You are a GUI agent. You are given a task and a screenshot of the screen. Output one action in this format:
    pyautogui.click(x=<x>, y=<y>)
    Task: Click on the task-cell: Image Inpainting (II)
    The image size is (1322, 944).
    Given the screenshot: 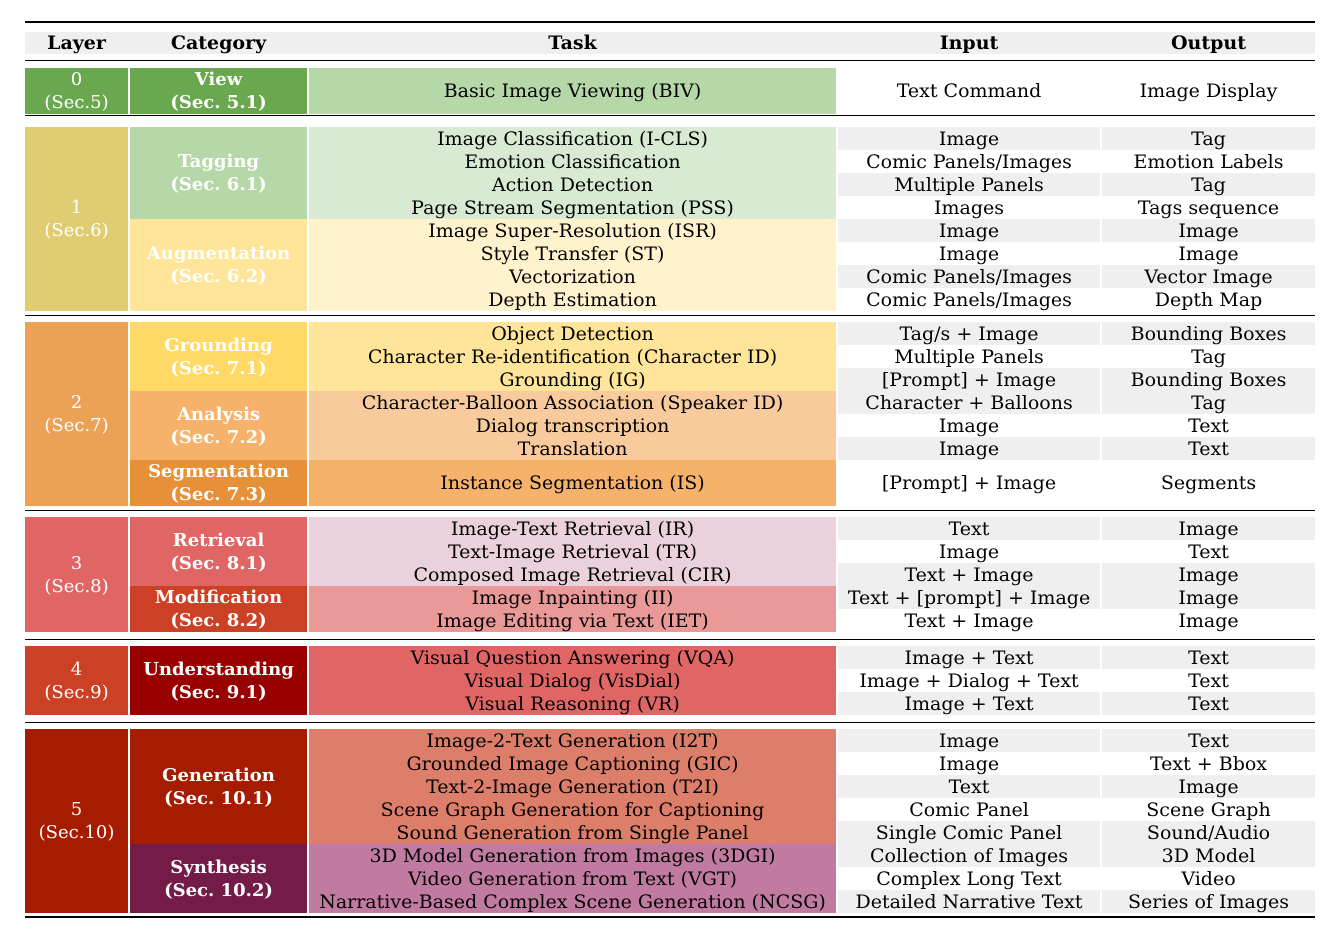 What is the action you would take?
    pyautogui.click(x=572, y=597)
    